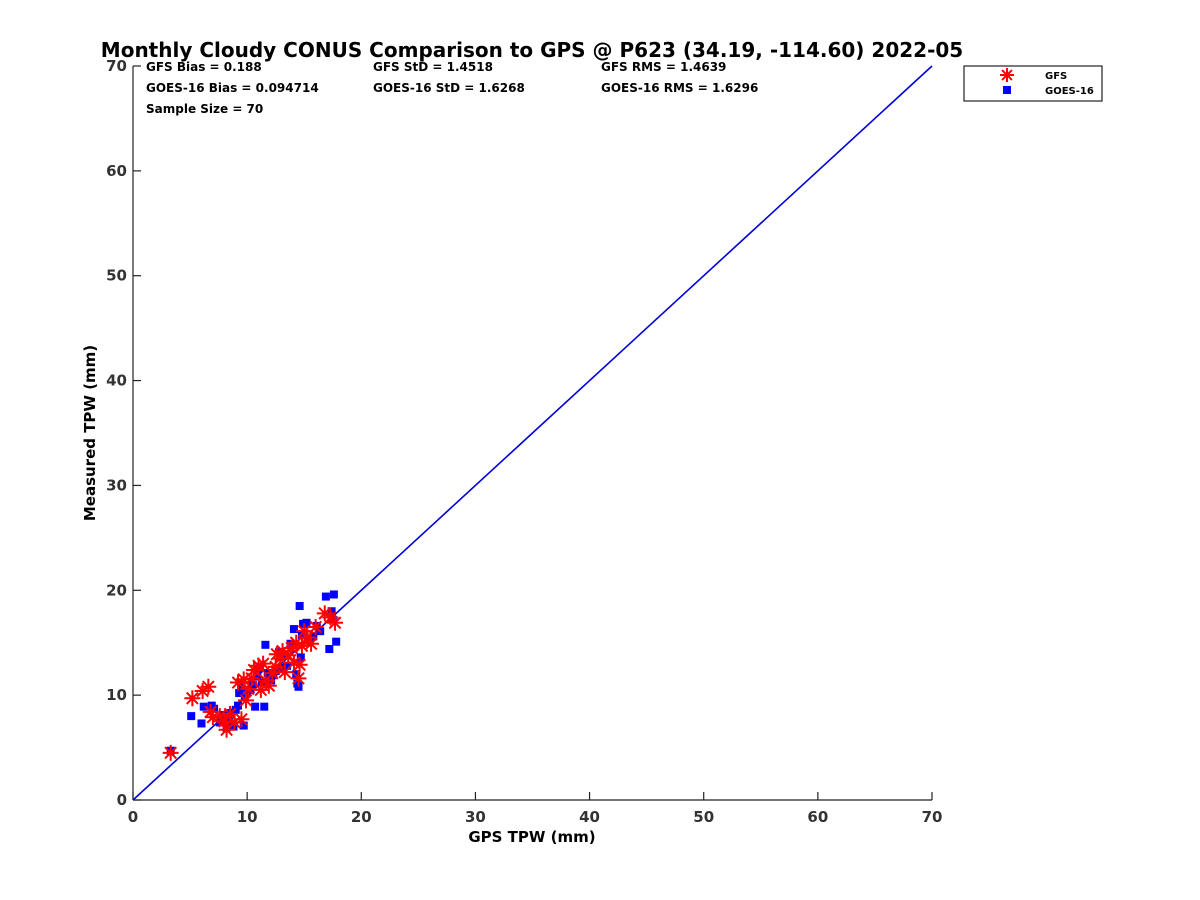 This screenshot has height=900, width=1200. What do you see at coordinates (116, 695) in the screenshot?
I see `y-tick-label: 10` at bounding box center [116, 695].